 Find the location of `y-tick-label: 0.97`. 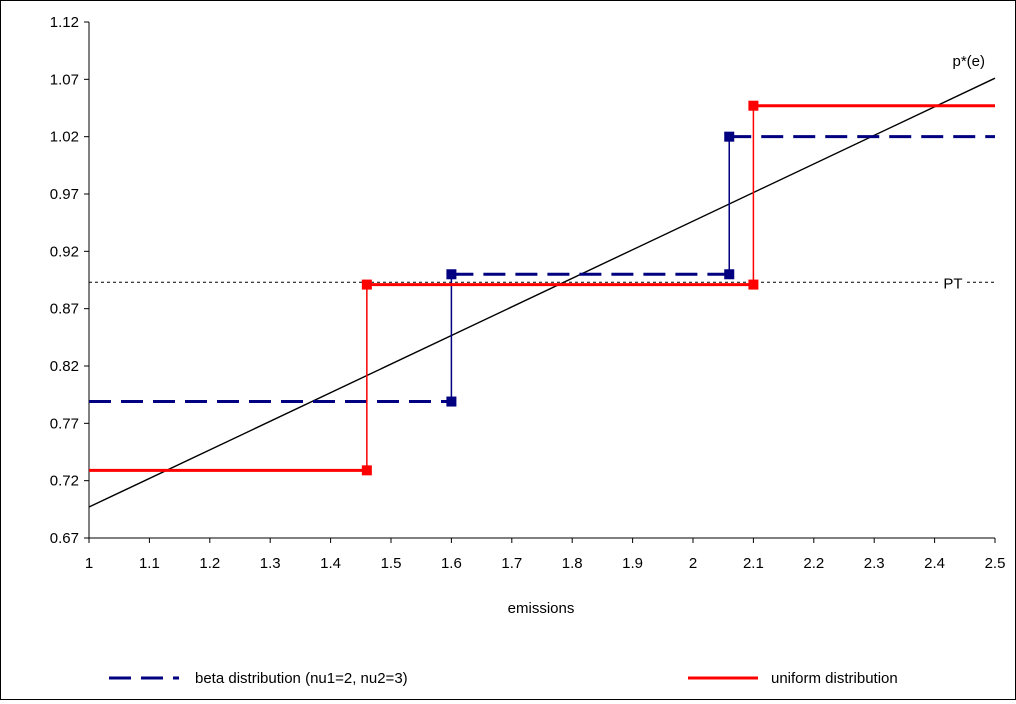

y-tick-label: 0.97 is located at coordinates (64, 194).